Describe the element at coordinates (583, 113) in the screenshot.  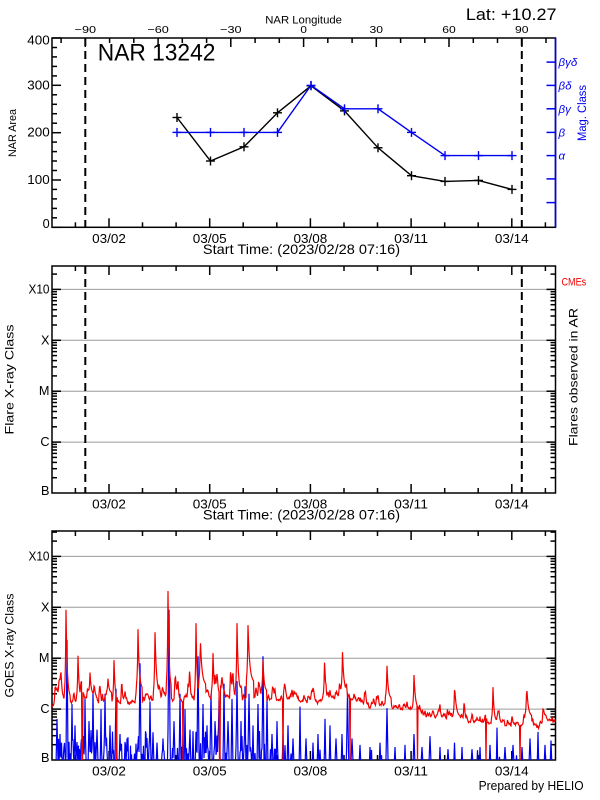
I see `svg-text: Mag. Class` at that location.